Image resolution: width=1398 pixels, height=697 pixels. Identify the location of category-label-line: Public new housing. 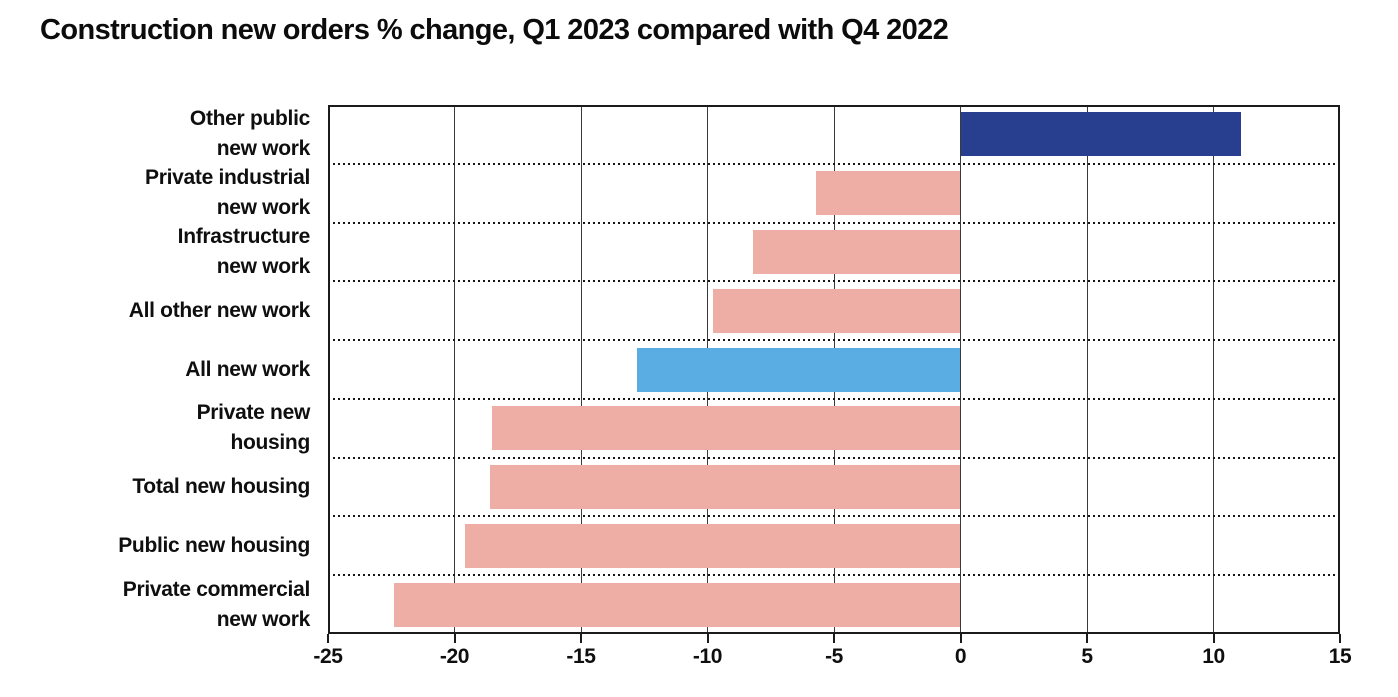
(214, 545).